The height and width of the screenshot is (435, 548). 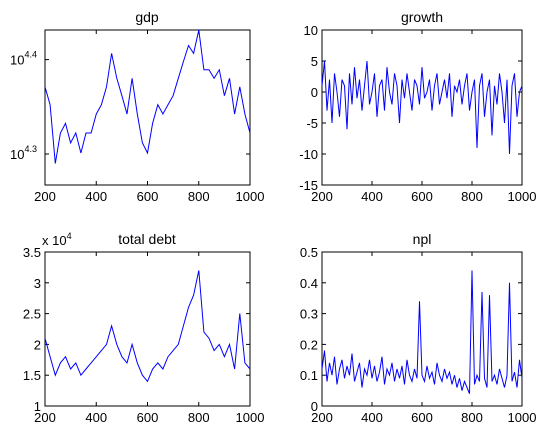 I want to click on y-tick-label: 2.5, so click(x=32, y=314).